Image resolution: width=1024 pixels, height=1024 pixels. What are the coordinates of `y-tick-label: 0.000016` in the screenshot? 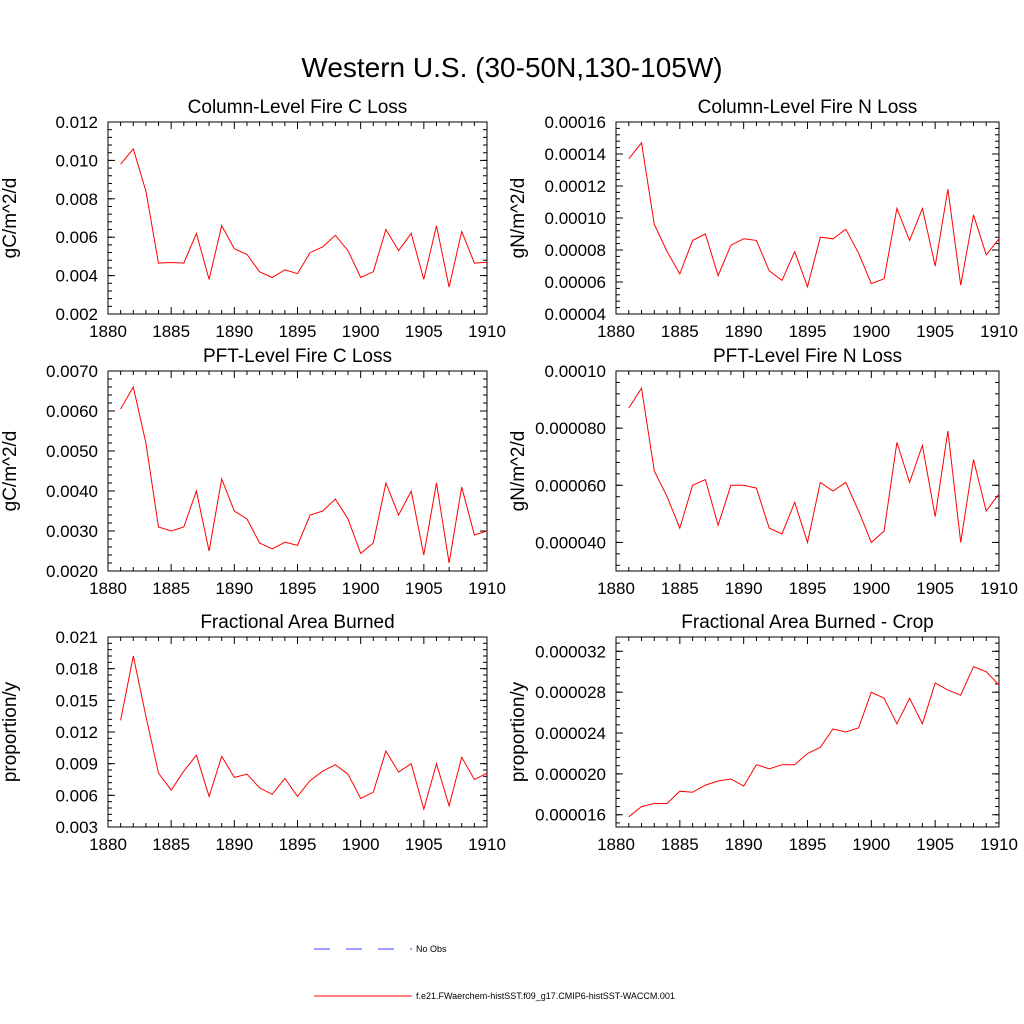 It's located at (570, 815).